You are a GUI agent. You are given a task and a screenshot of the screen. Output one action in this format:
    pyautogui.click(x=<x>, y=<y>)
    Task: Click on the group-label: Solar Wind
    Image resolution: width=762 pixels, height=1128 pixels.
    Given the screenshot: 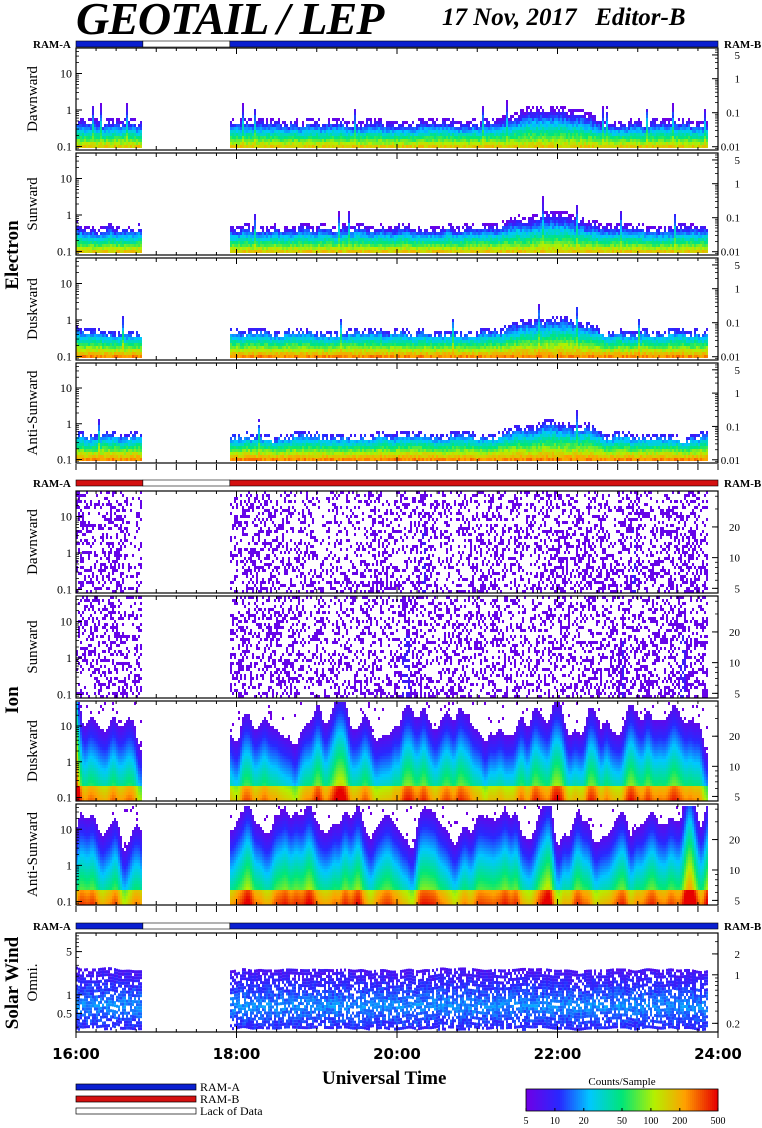 What is the action you would take?
    pyautogui.click(x=12, y=982)
    